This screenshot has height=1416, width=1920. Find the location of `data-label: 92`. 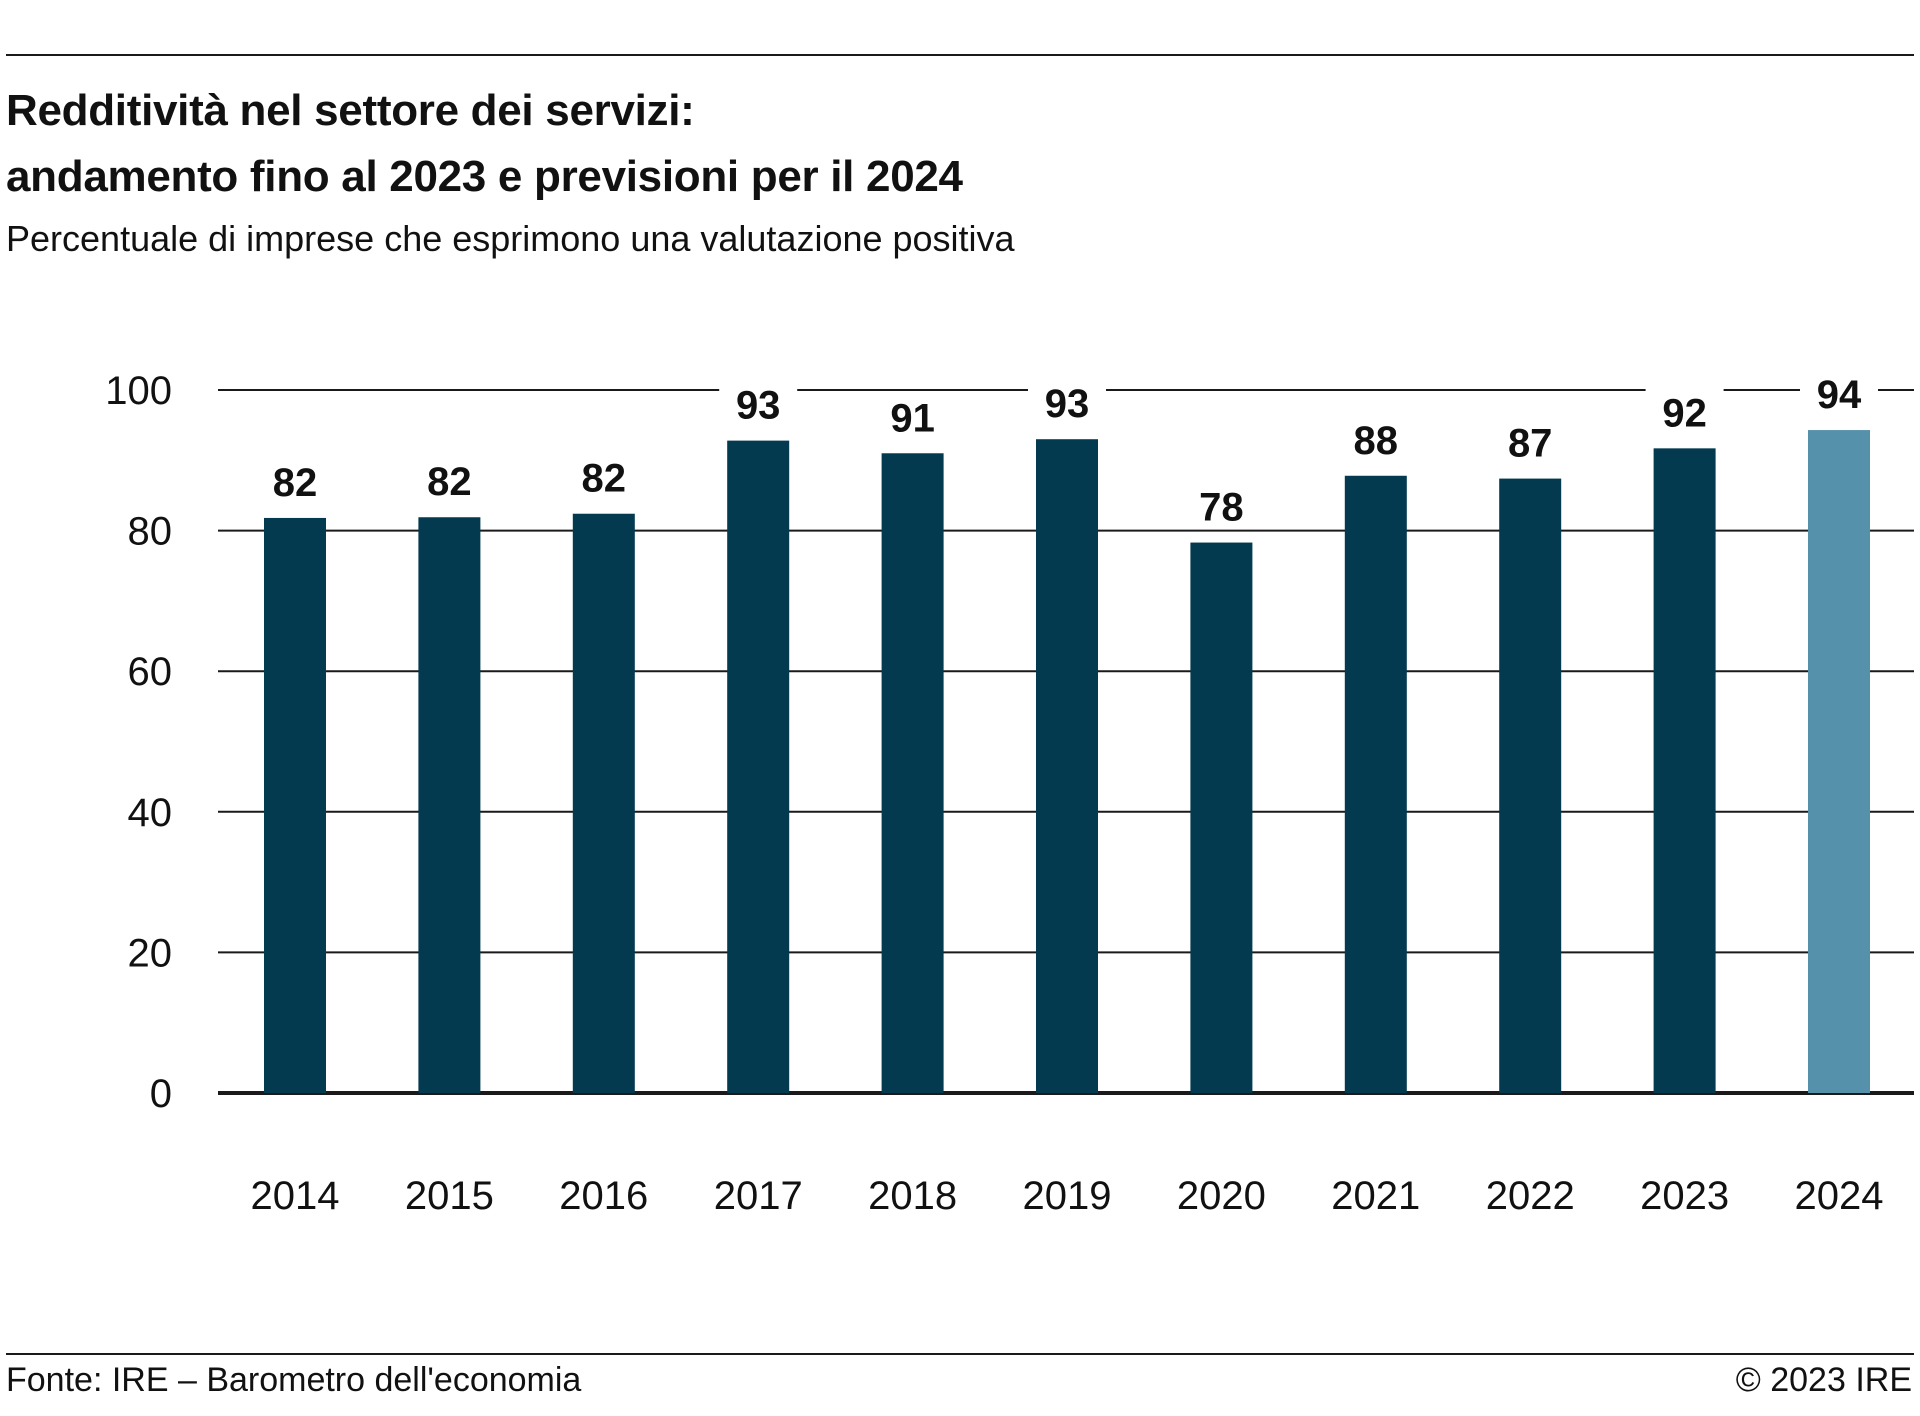

data-label: 92 is located at coordinates (1684, 413).